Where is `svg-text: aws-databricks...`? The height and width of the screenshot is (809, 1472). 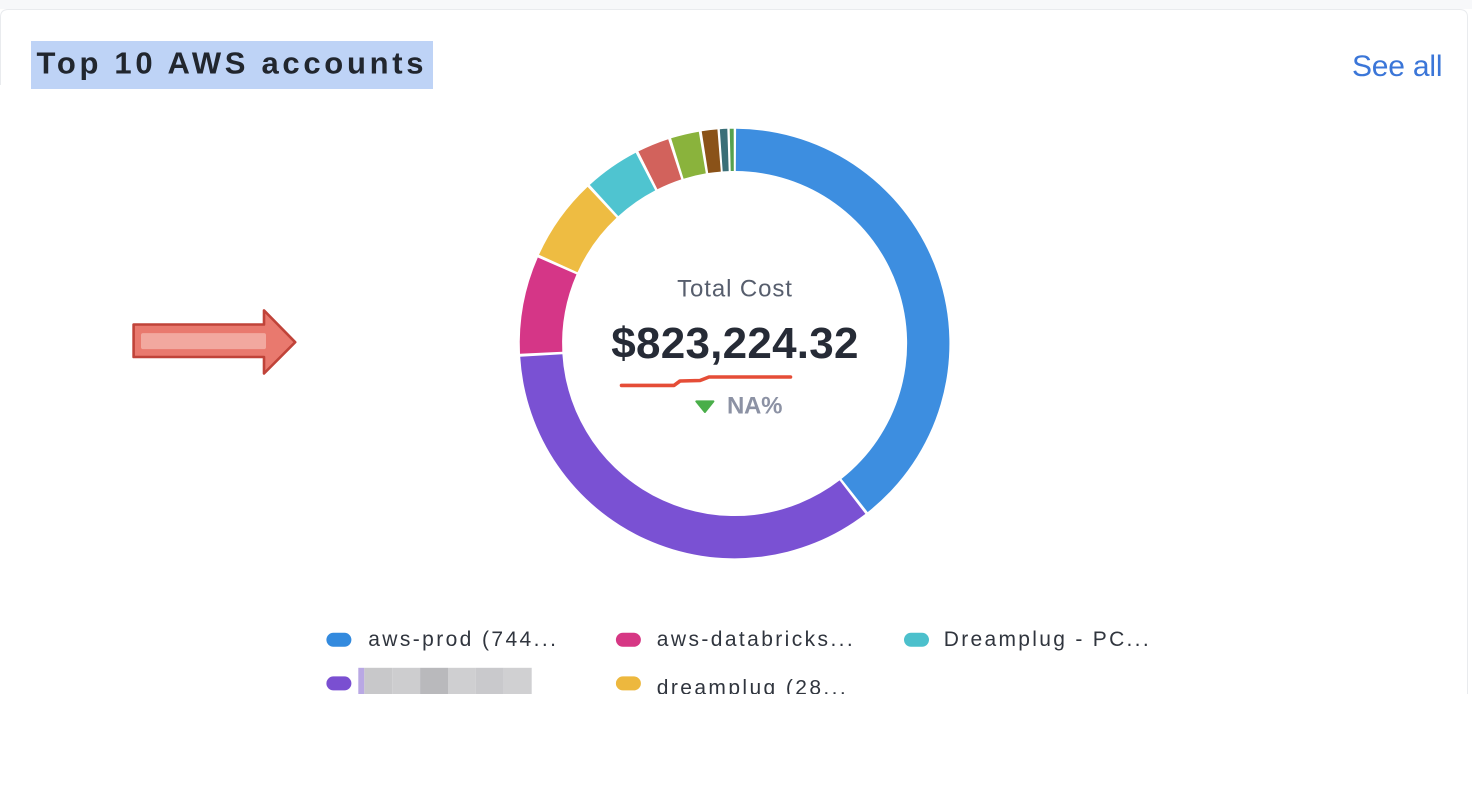
svg-text: aws-databricks... is located at coordinates (756, 639).